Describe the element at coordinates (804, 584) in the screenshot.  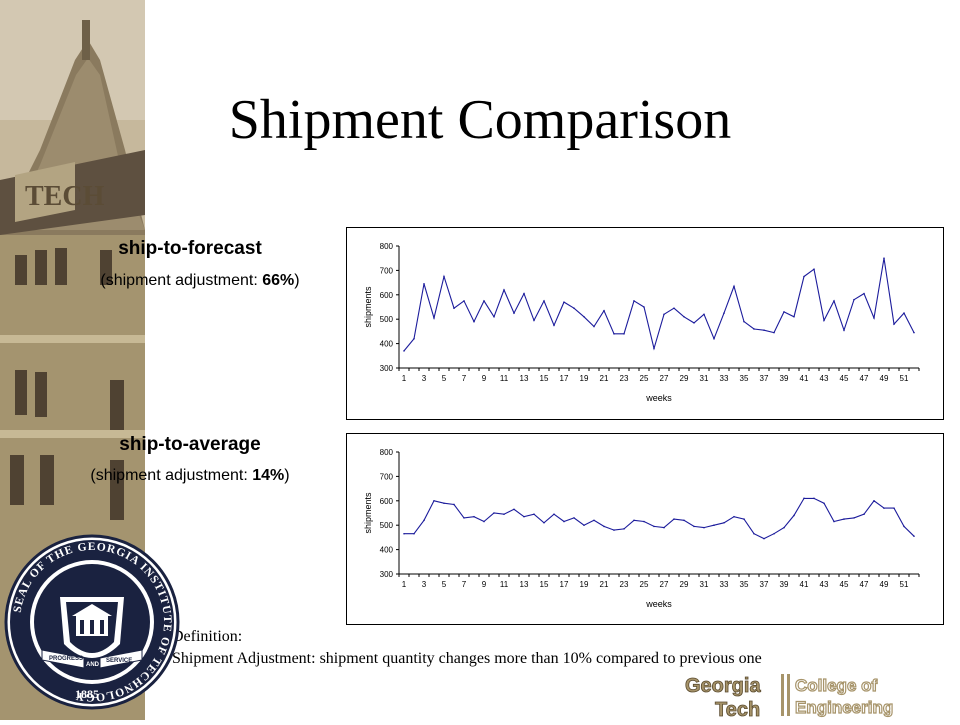
I see `x-tick-label: 41` at that location.